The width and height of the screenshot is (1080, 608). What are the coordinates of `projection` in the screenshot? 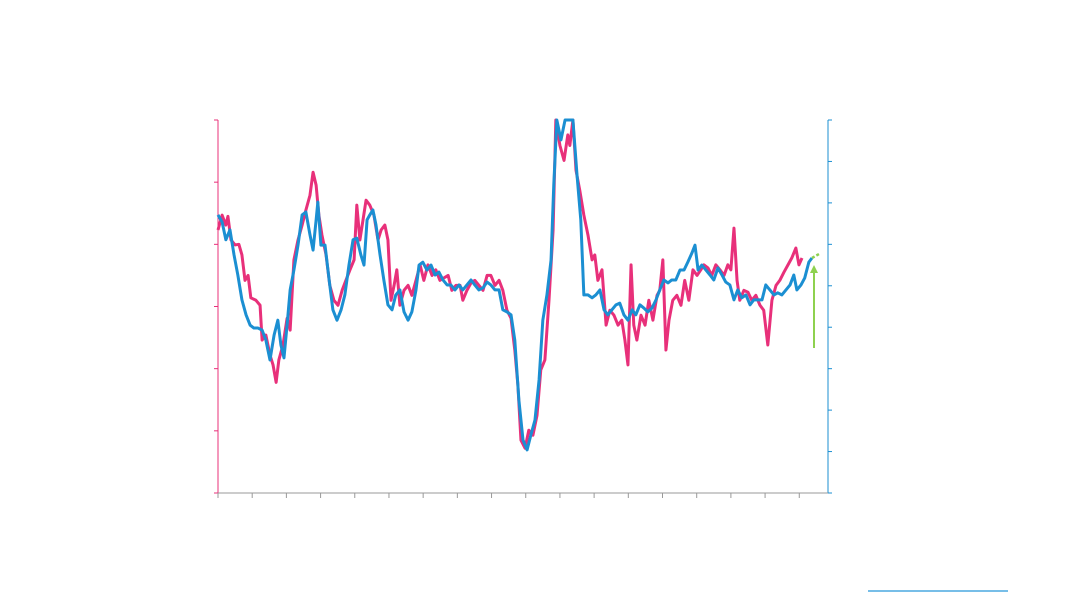 It's located at (815, 256).